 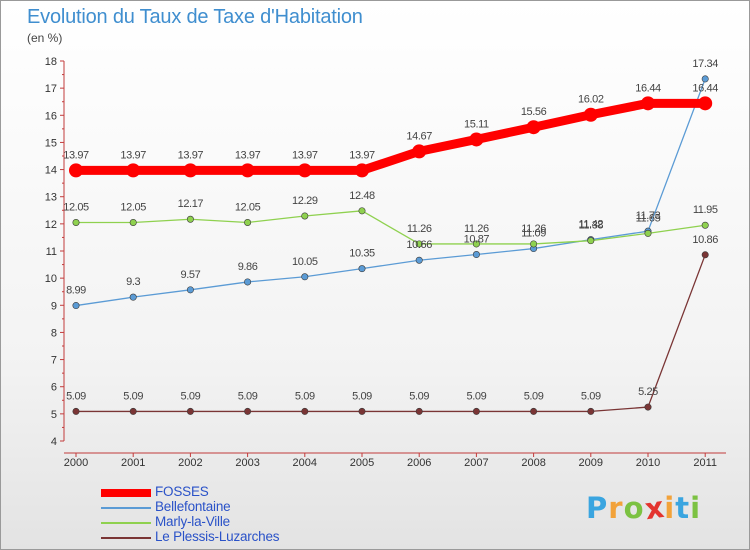 What do you see at coordinates (54, 306) in the screenshot?
I see `y-tick-label: 9` at bounding box center [54, 306].